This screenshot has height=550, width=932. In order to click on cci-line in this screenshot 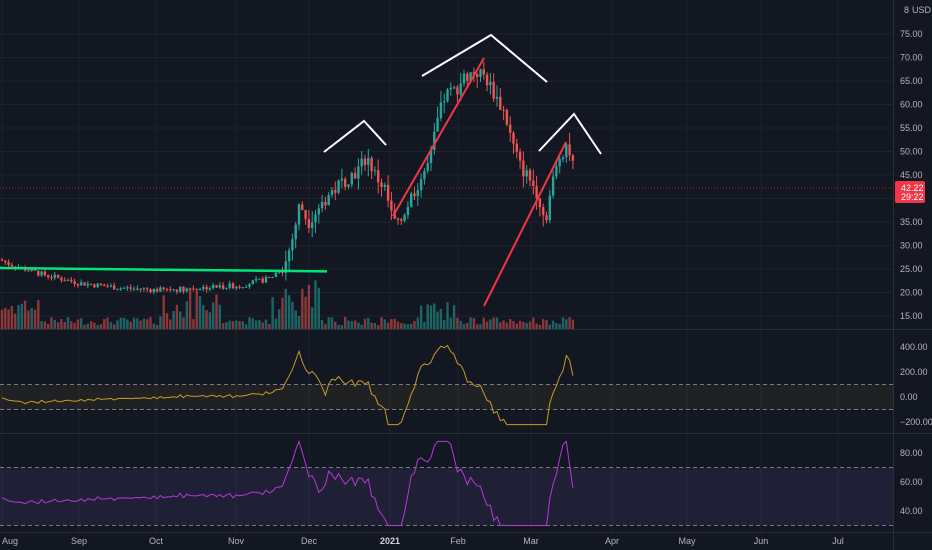, I will do `click(287, 385)`.